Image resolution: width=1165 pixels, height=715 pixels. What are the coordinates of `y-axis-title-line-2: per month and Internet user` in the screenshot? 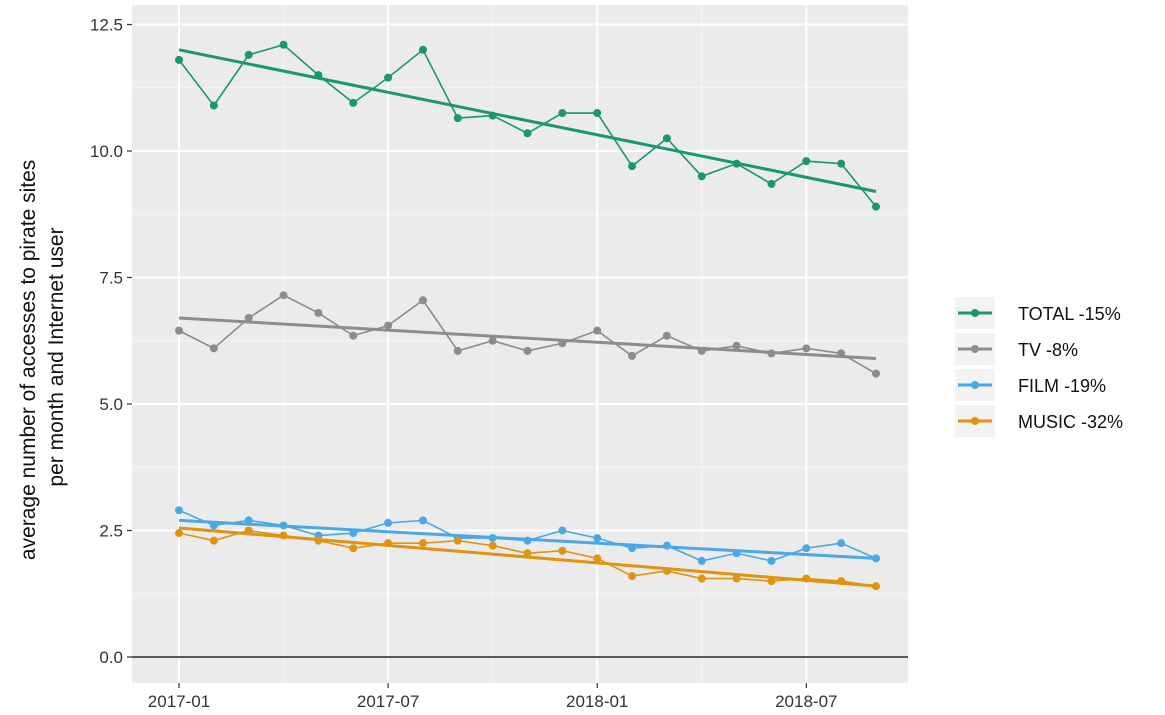 It's located at (56, 356).